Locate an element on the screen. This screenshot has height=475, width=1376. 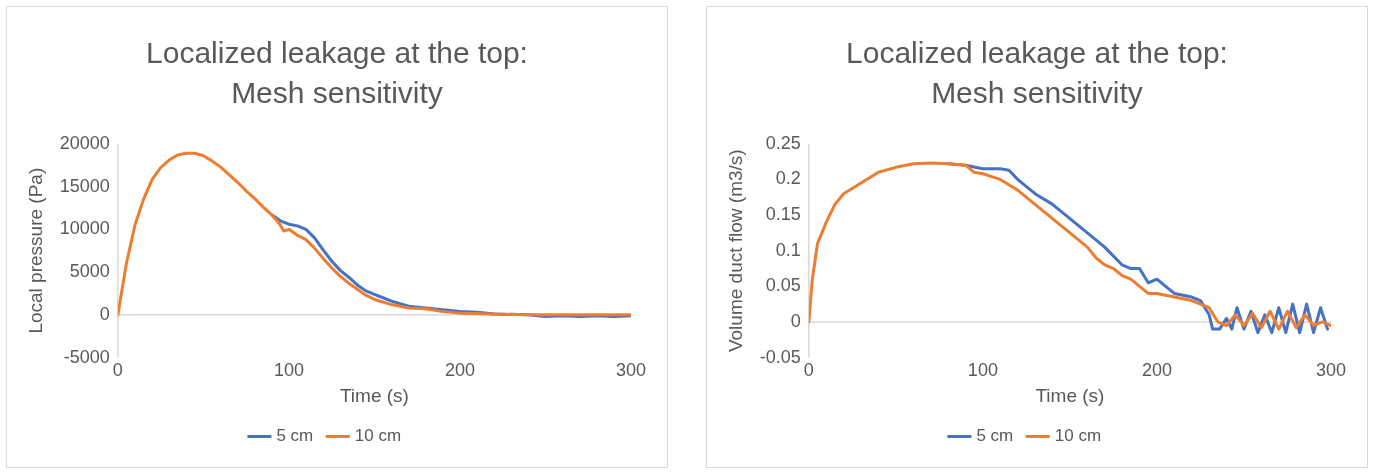
y-tick-label: 10000 is located at coordinates (84, 228).